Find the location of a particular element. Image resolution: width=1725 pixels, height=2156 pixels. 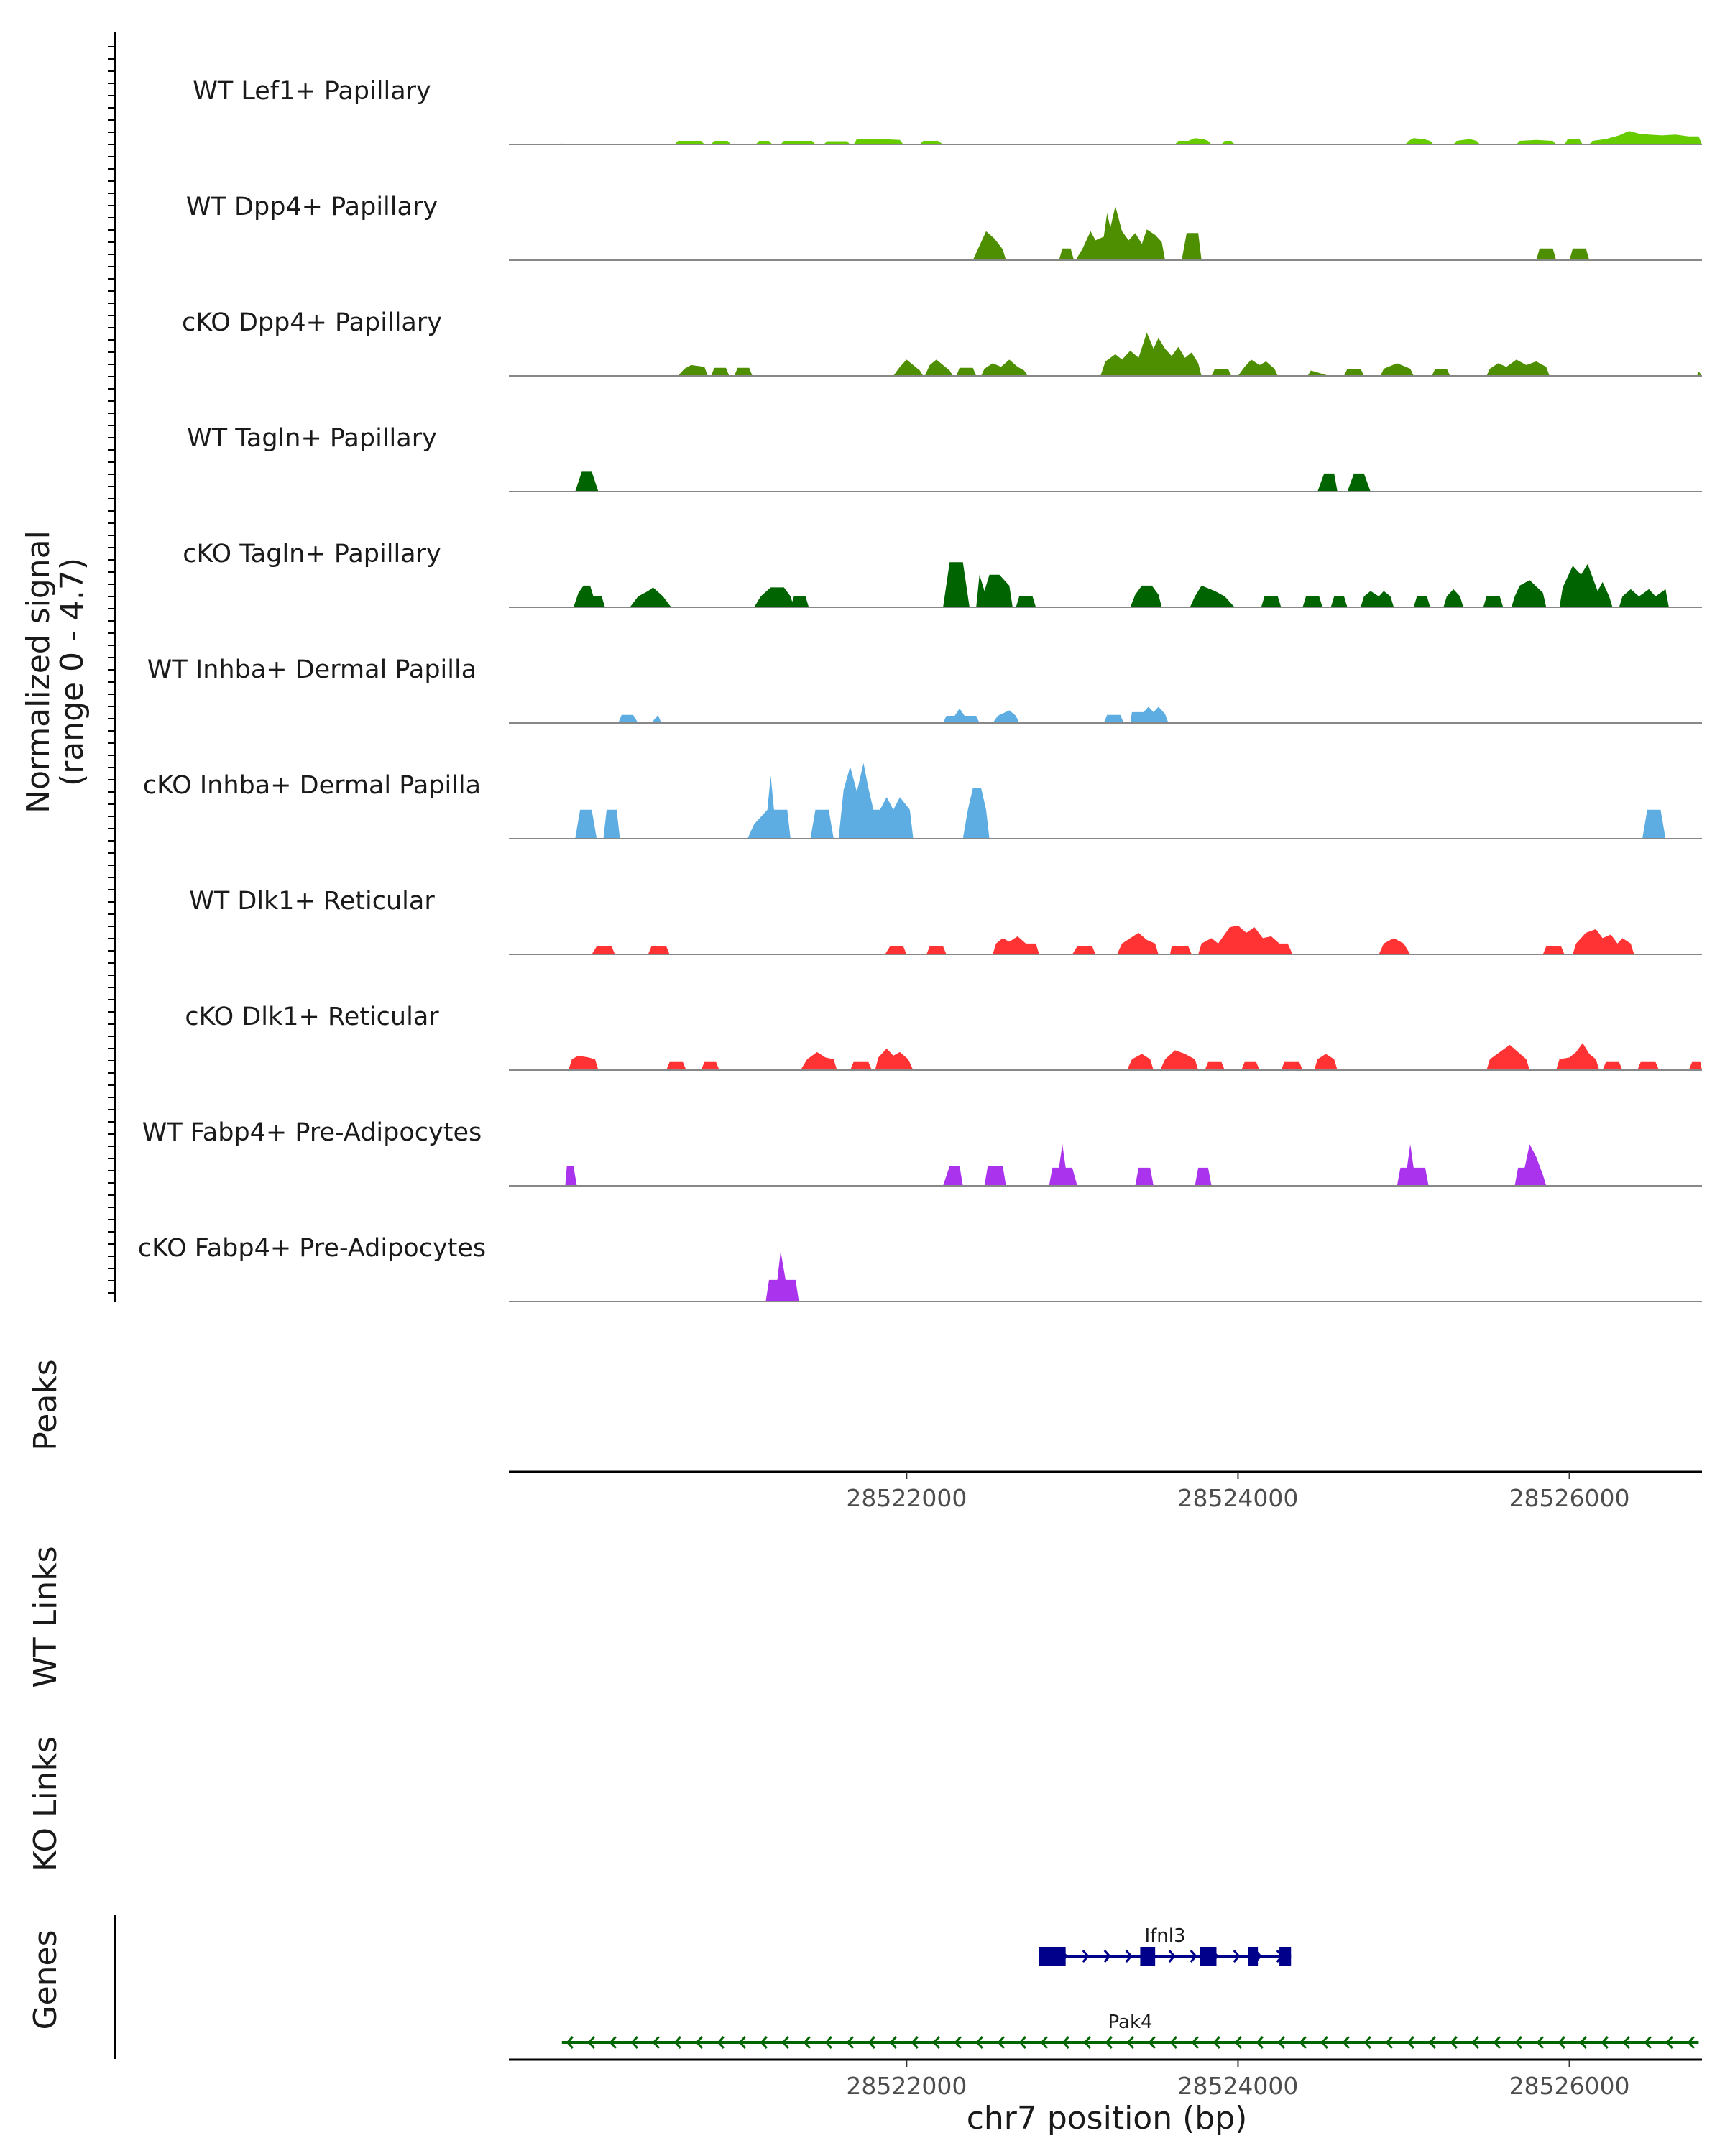

track-5: WT Inhba+ Dermal Papilla is located at coordinates (924, 689).